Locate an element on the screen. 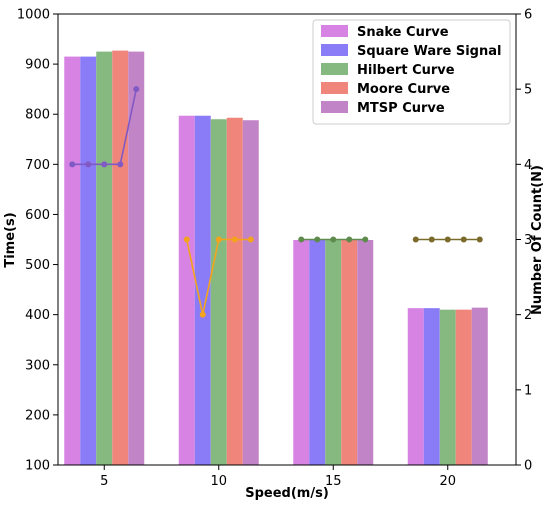 This screenshot has width=550, height=505. y2-tick-label: 5 is located at coordinates (528, 90).